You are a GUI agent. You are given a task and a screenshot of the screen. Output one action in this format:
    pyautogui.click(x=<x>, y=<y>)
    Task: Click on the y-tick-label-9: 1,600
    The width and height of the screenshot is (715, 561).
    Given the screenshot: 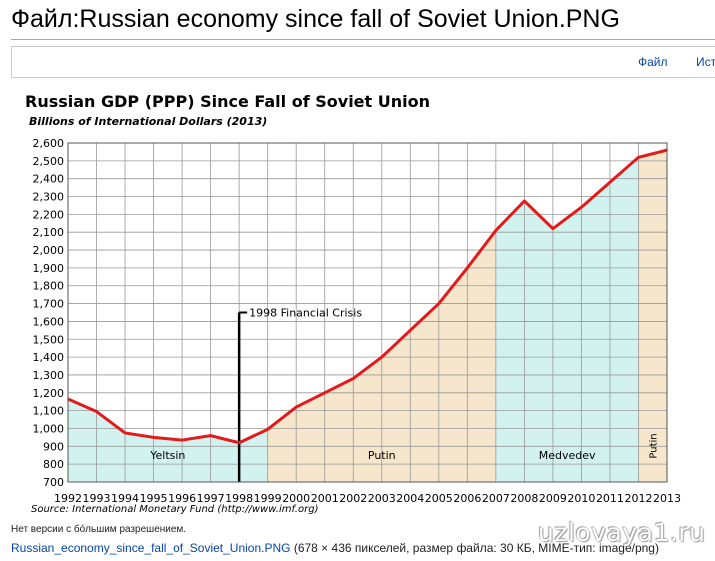 What is the action you would take?
    pyautogui.click(x=49, y=321)
    